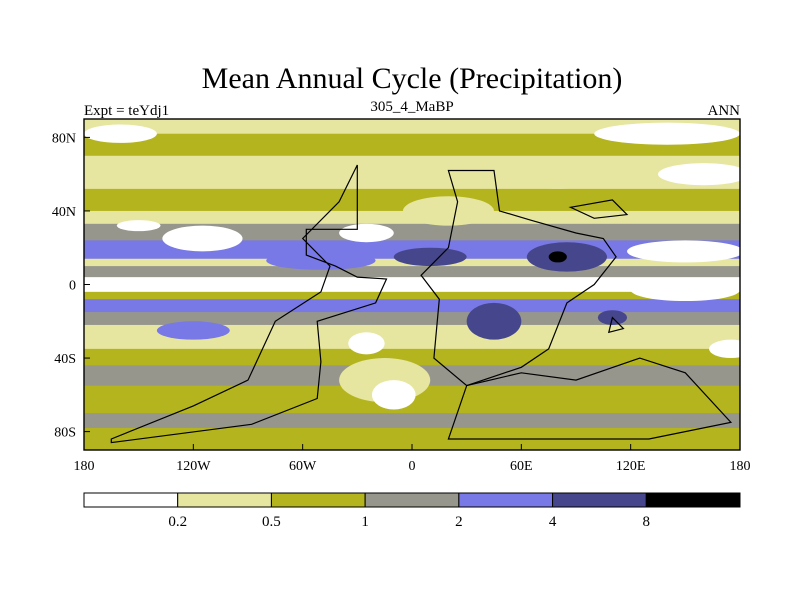  What do you see at coordinates (411, 107) in the screenshot?
I see `period-label: 305_4_MaBP` at bounding box center [411, 107].